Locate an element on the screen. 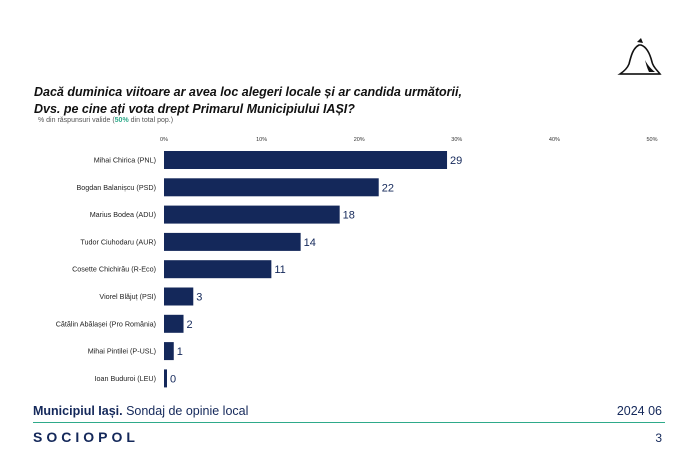 The image size is (700, 460). brand-name: SOCIOPOL is located at coordinates (86, 437).